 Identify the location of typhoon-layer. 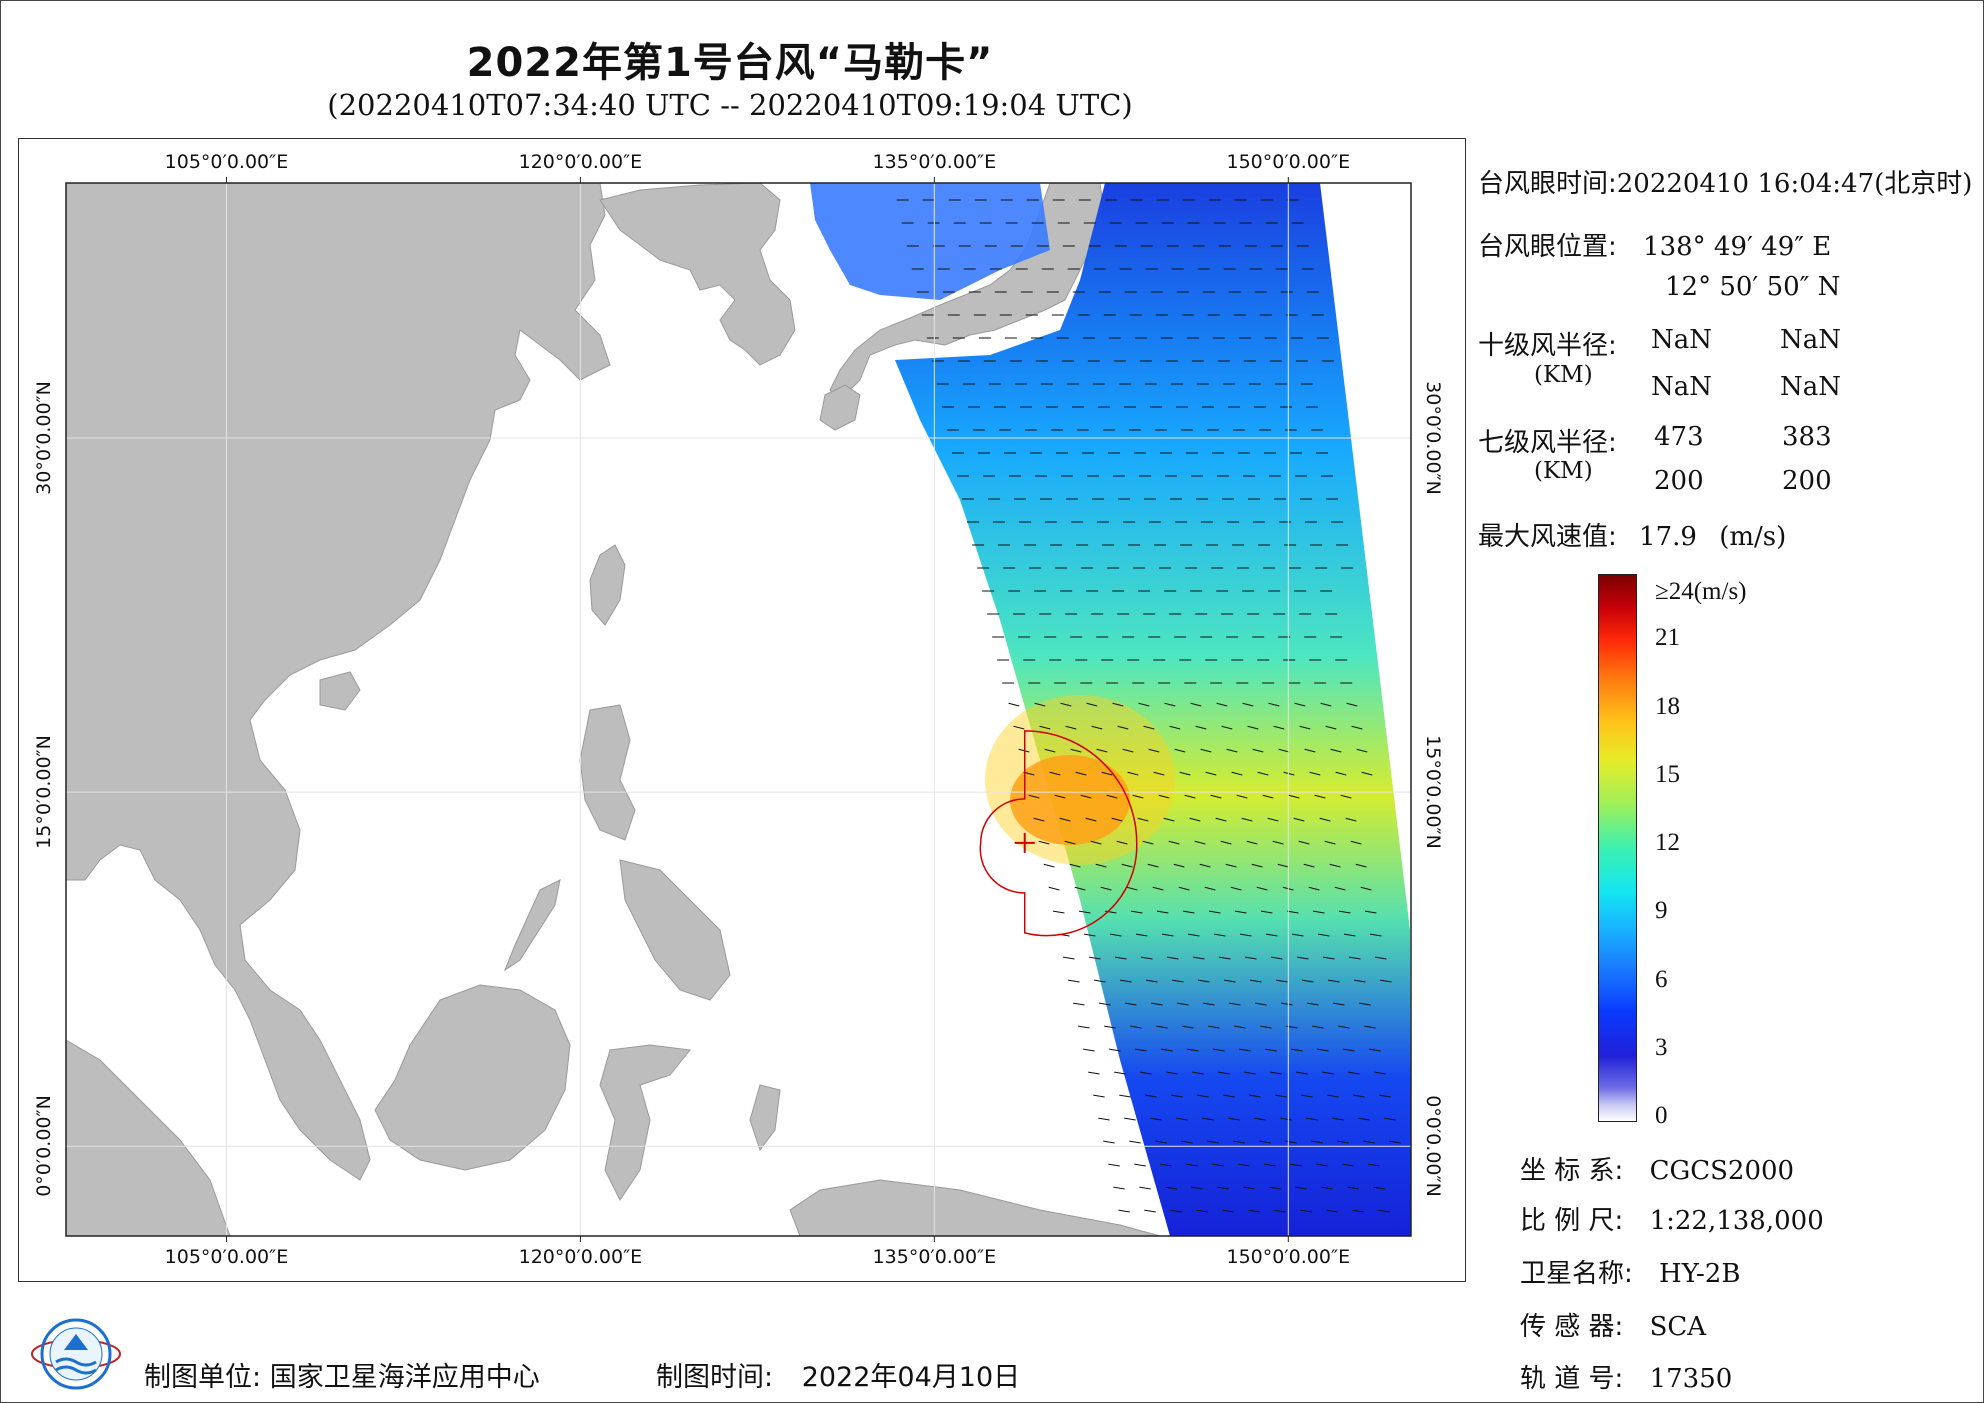
(1058, 833).